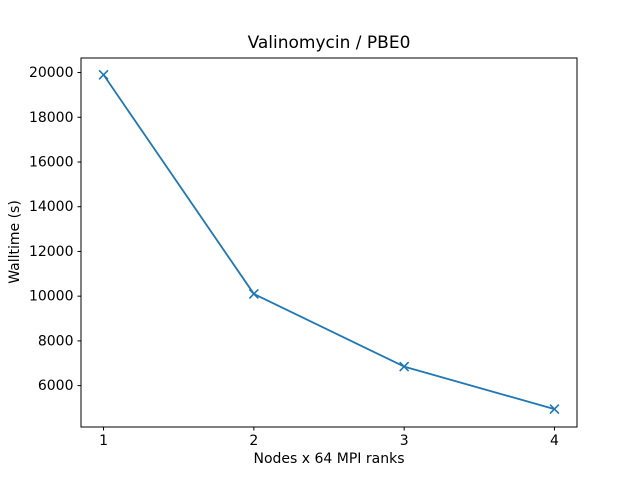 Image resolution: width=640 pixels, height=480 pixels. Describe the element at coordinates (554, 441) in the screenshot. I see `x-tick-label: 4` at that location.